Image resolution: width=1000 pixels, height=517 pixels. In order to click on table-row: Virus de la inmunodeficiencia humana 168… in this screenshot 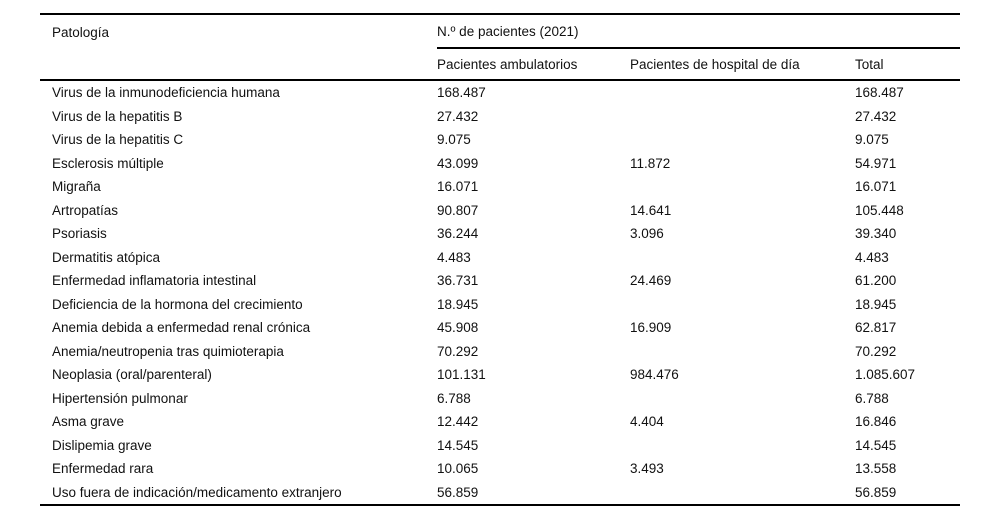, I will do `click(500, 92)`.